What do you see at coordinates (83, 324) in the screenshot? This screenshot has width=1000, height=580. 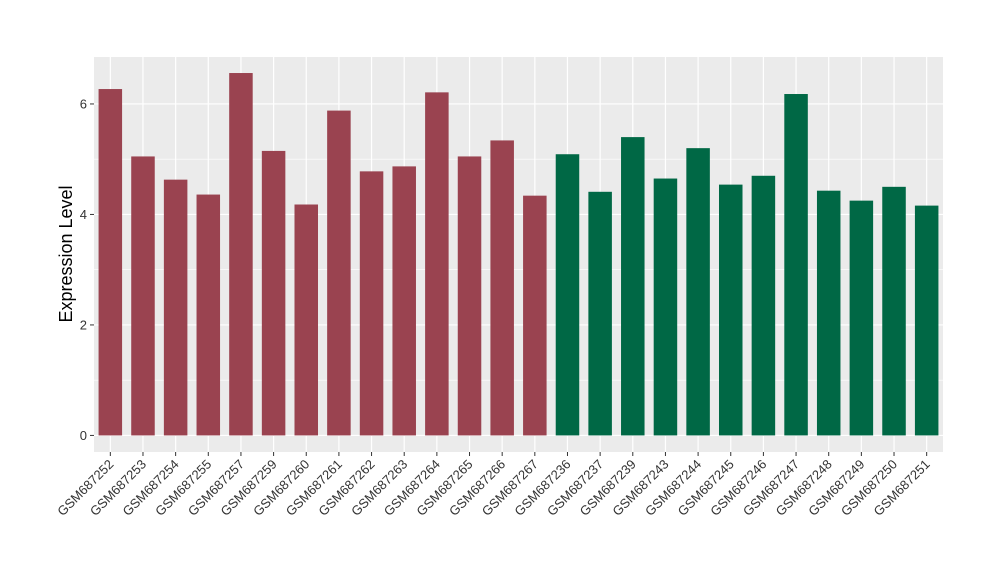 I see `y-tick-label: 2` at bounding box center [83, 324].